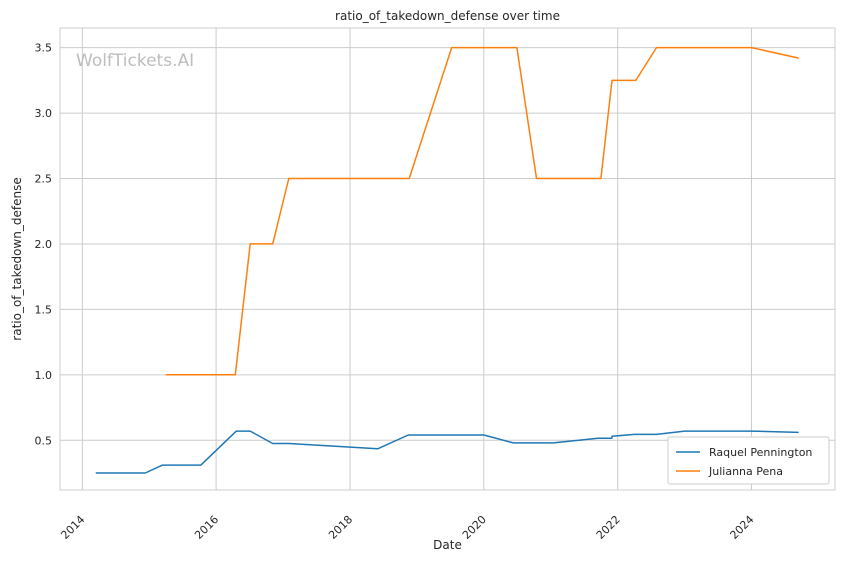 The height and width of the screenshot is (561, 844). What do you see at coordinates (447, 16) in the screenshot?
I see `chart-title: ratio_of_takedown_defense over time` at bounding box center [447, 16].